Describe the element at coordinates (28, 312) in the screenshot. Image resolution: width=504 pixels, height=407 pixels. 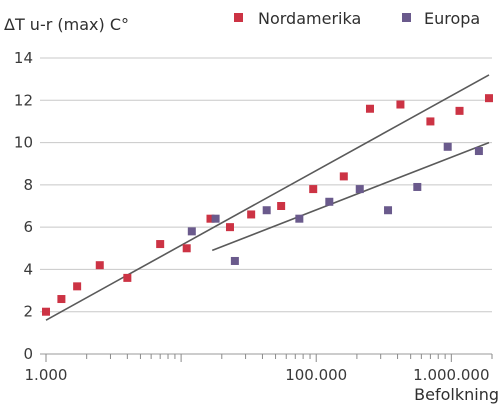
I see `y-tick-label-2: 2` at that location.